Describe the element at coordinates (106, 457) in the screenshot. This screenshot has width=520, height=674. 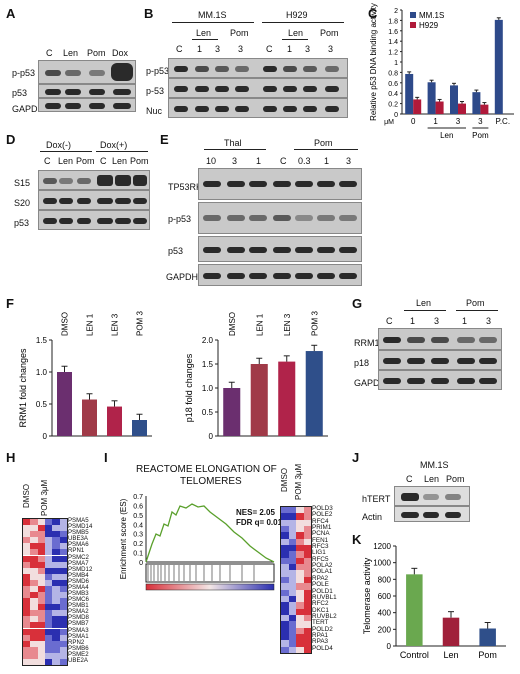
I see `panel-label-i: I` at that location.